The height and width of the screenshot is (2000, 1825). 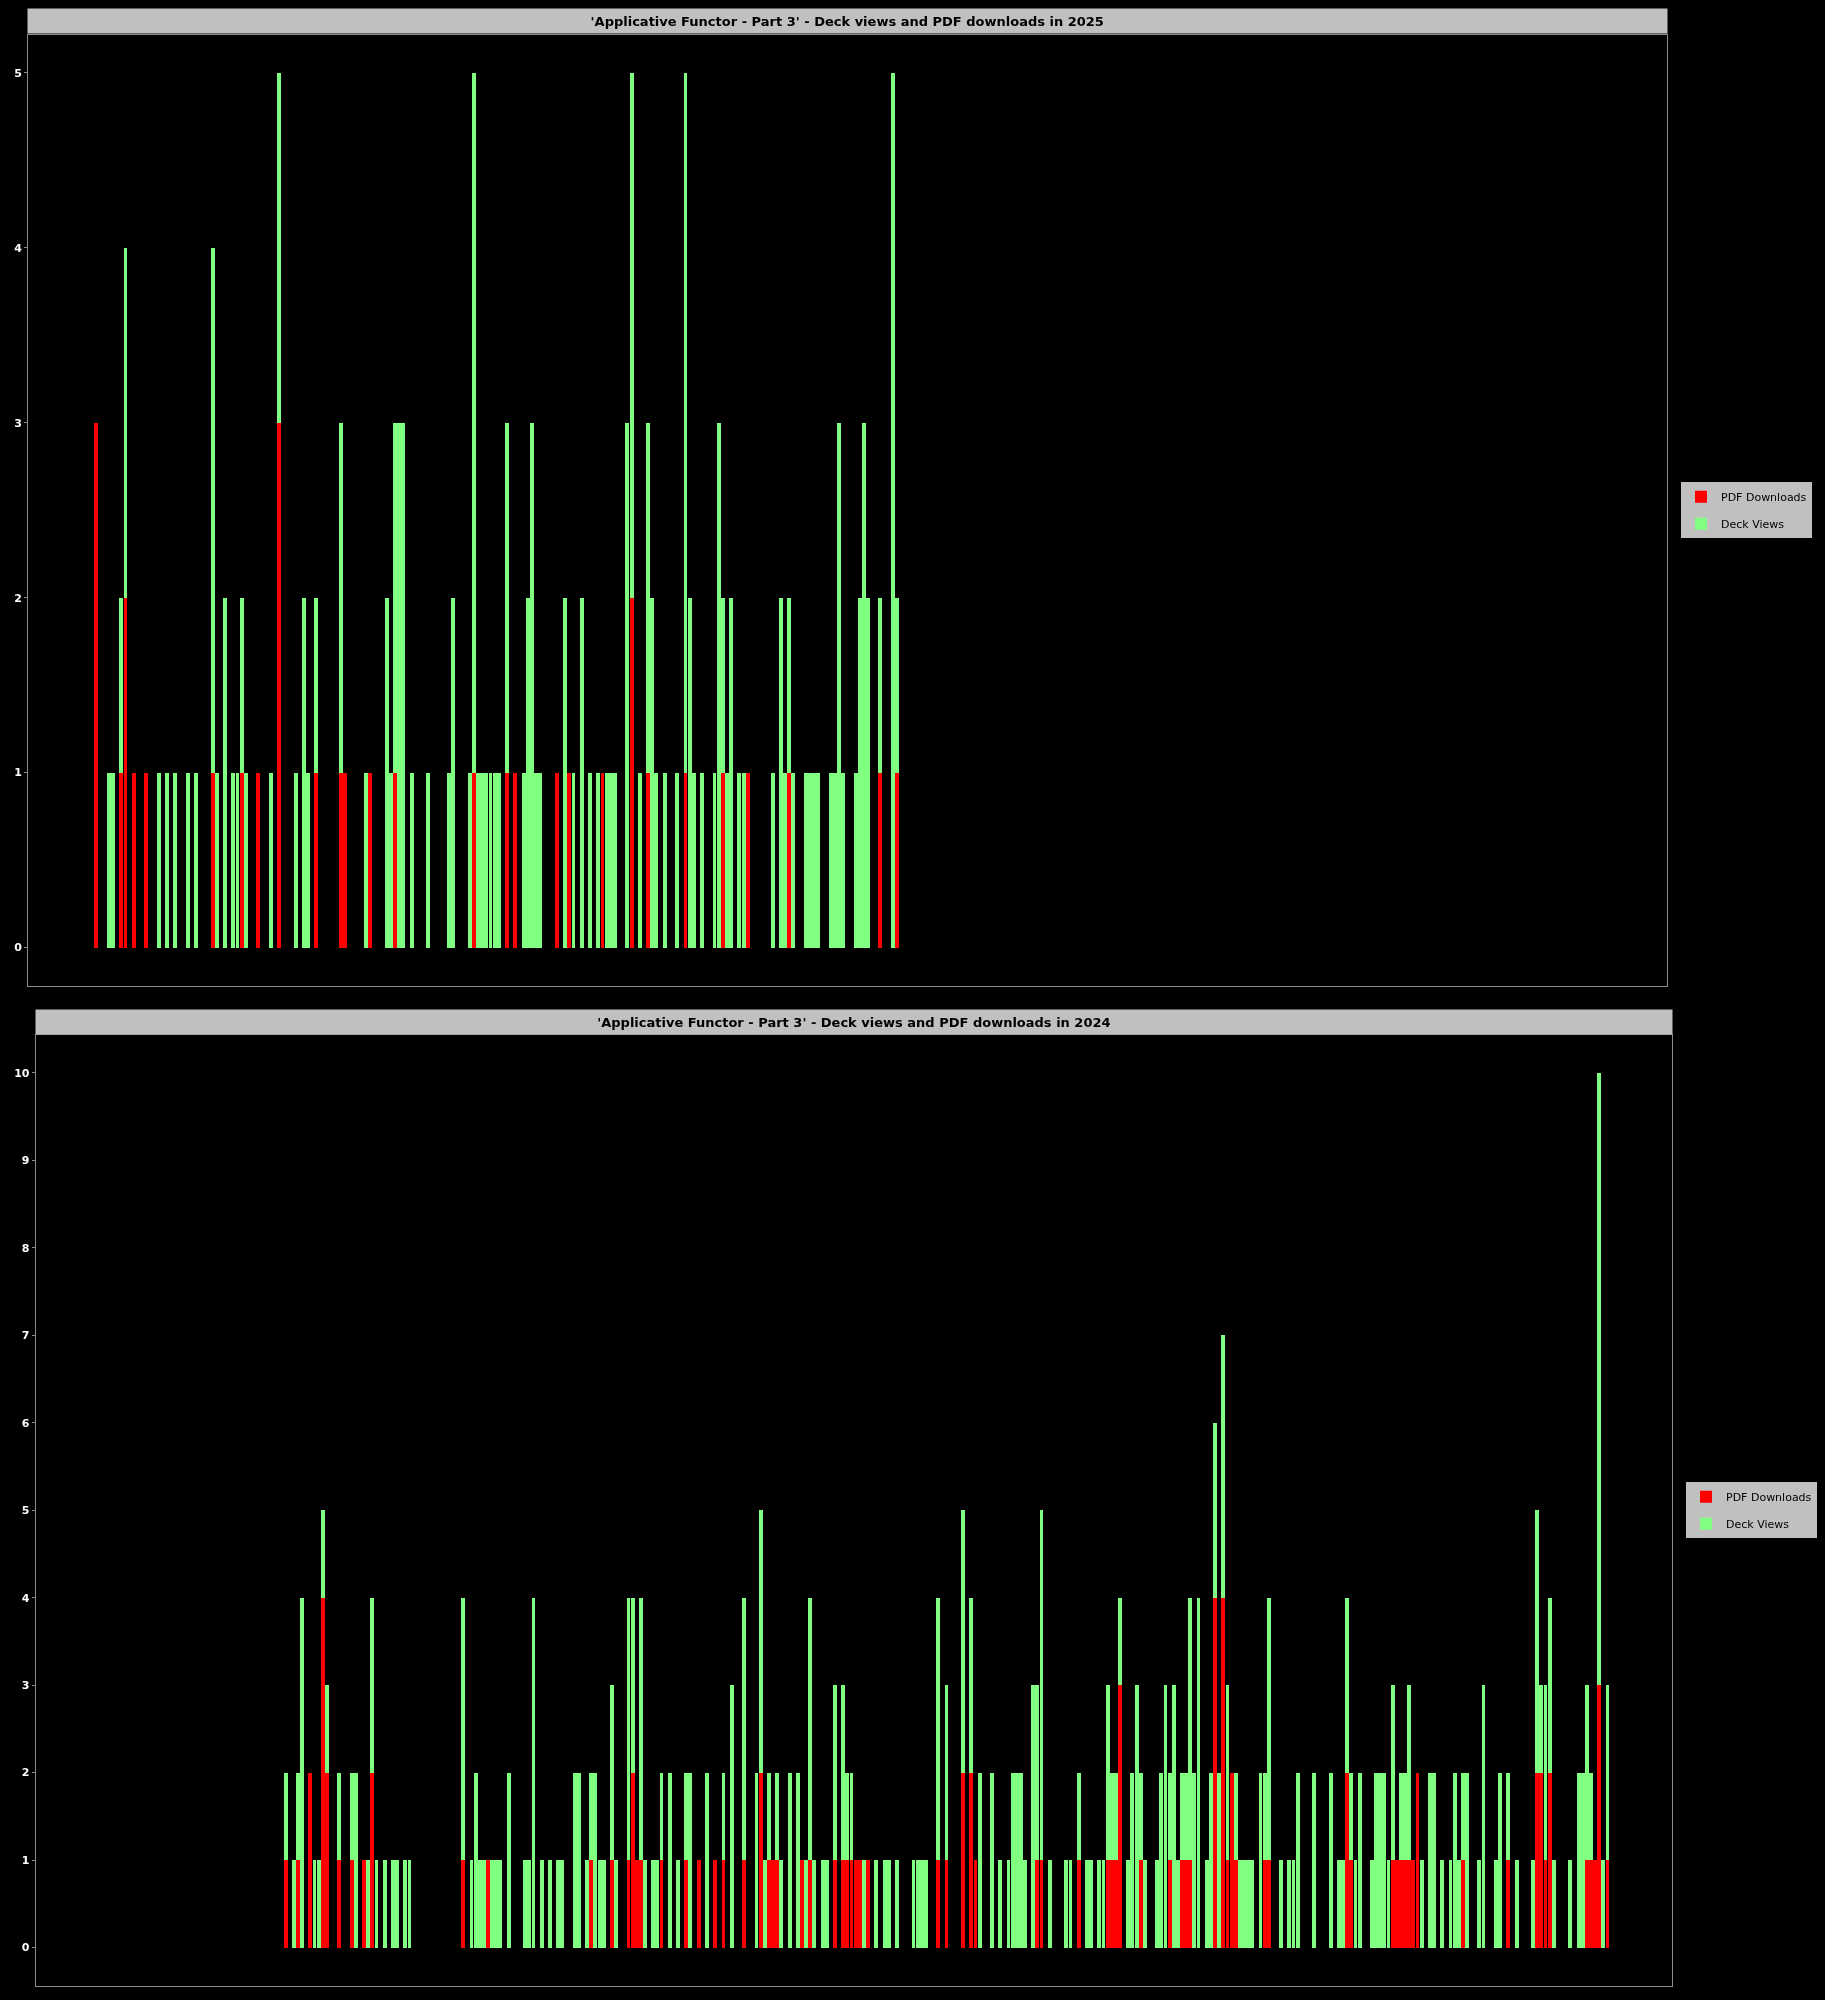 I want to click on y-tick-label: 10, so click(x=22, y=1073).